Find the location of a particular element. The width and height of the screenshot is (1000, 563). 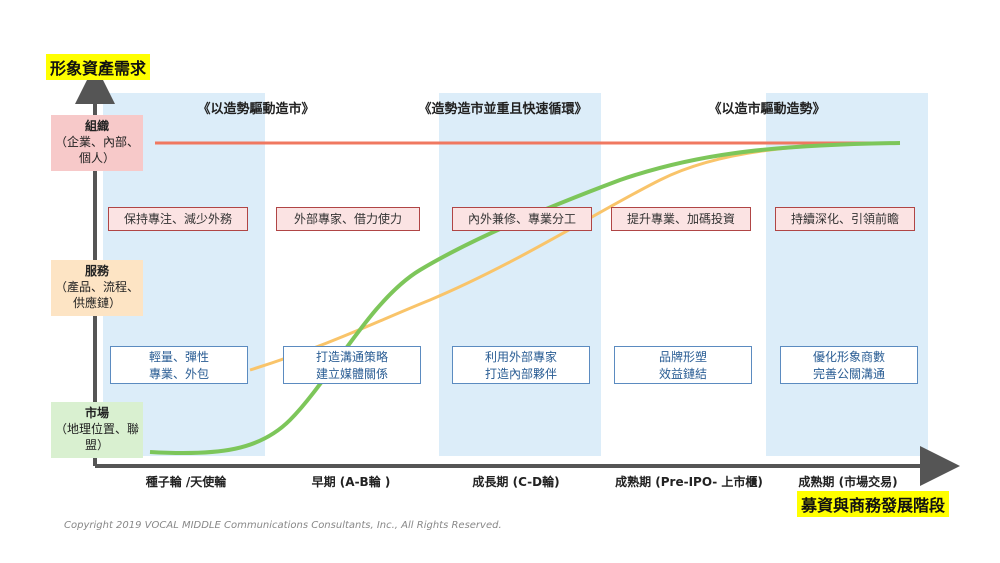

phase-header-1: 《以造勢驅動造市》 is located at coordinates (256, 109).